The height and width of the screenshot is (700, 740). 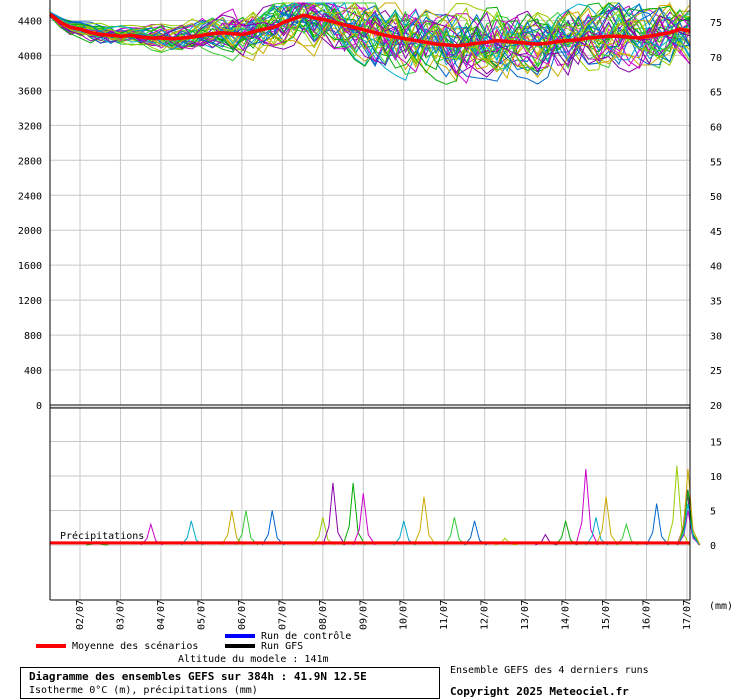 I want to click on y-right-tick-label: 35, so click(x=716, y=302).